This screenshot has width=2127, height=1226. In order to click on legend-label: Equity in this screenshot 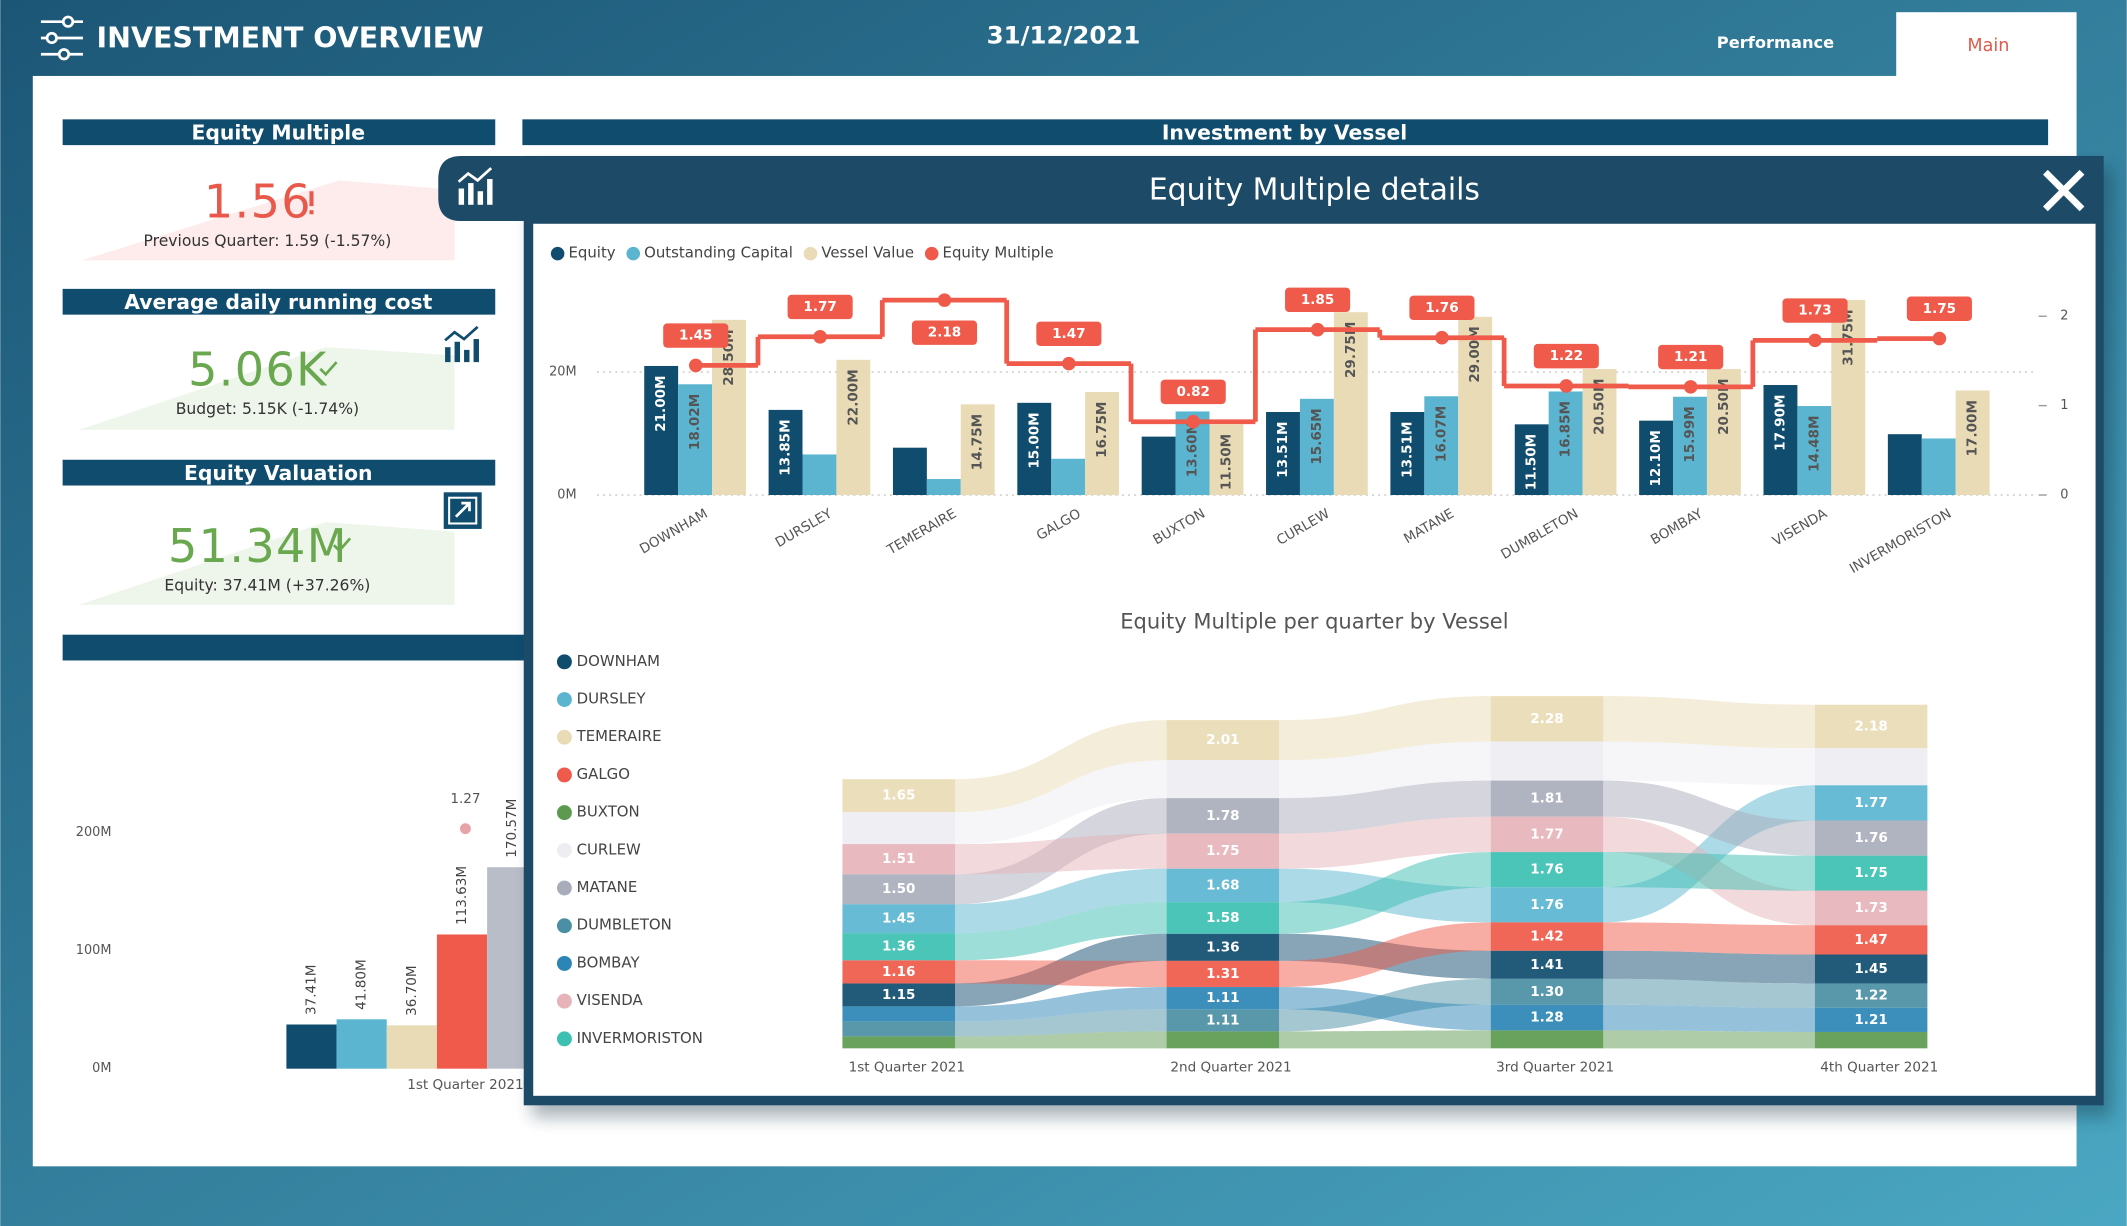, I will do `click(591, 253)`.